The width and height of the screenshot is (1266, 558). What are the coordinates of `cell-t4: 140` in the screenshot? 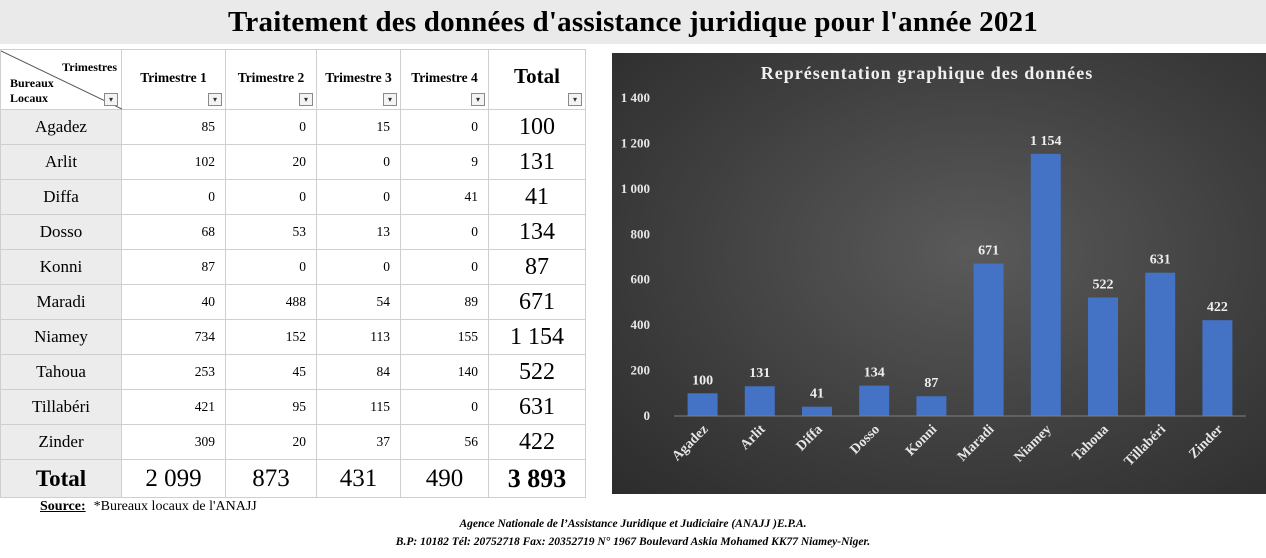 It's located at (444, 372).